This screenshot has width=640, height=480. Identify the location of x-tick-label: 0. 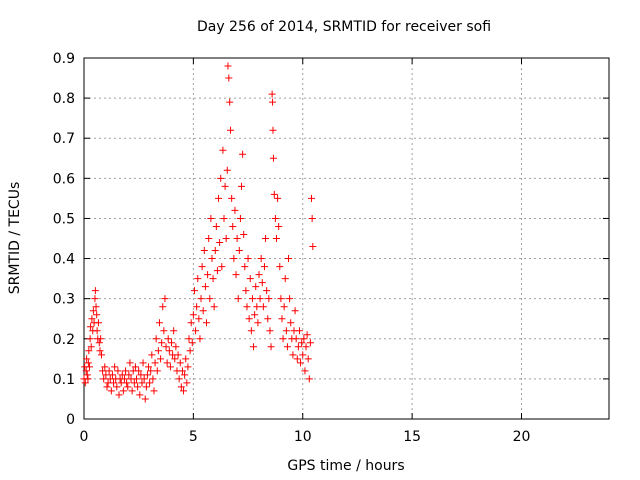
(84, 437).